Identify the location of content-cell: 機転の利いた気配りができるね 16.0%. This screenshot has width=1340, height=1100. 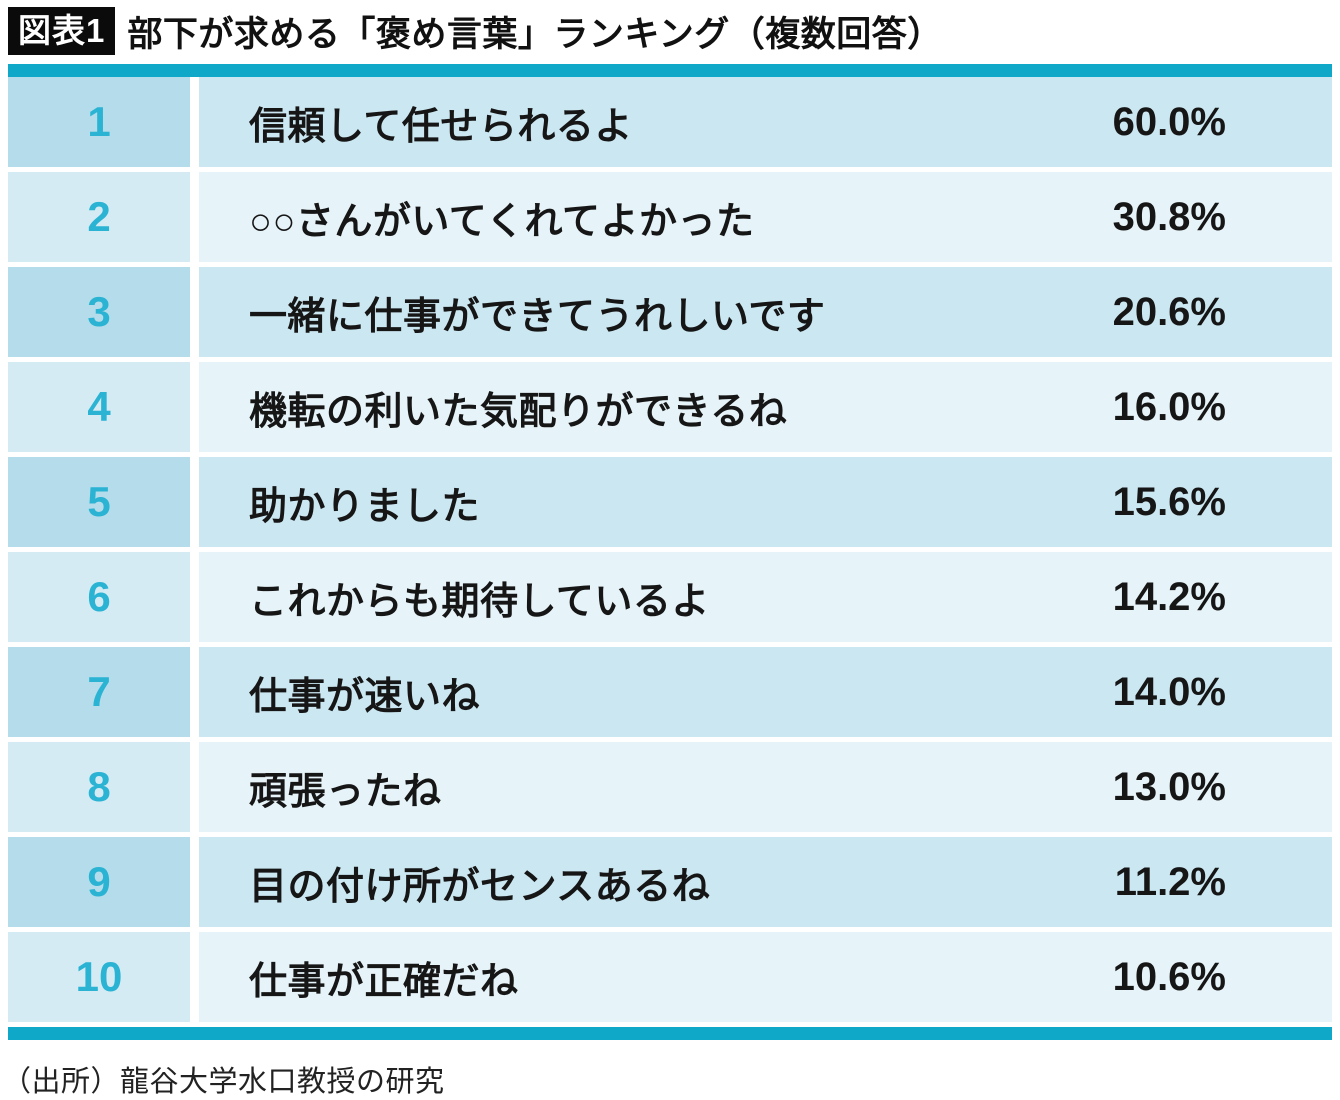
(765, 407).